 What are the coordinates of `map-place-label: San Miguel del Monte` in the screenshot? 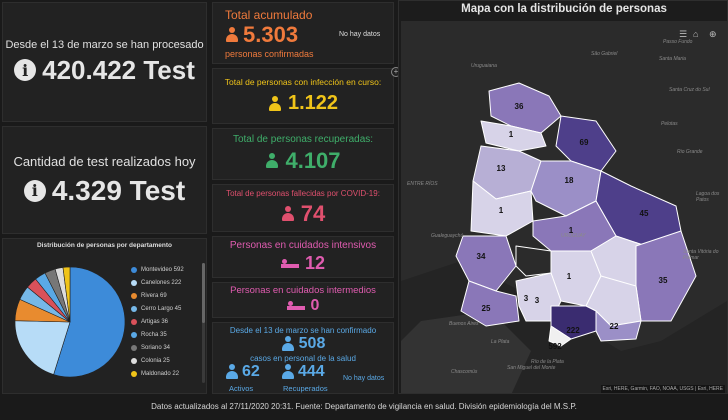 It's located at (531, 368).